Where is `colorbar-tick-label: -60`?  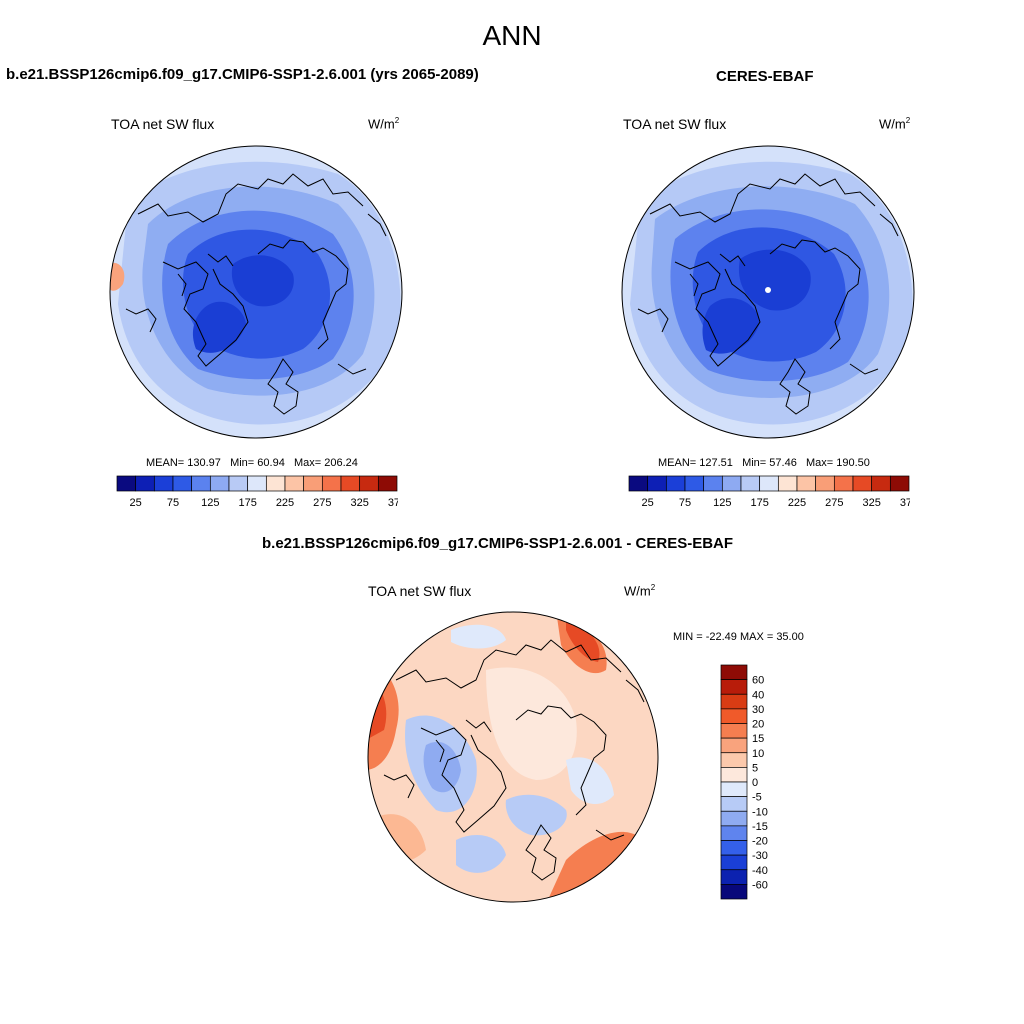 colorbar-tick-label: -60 is located at coordinates (760, 885).